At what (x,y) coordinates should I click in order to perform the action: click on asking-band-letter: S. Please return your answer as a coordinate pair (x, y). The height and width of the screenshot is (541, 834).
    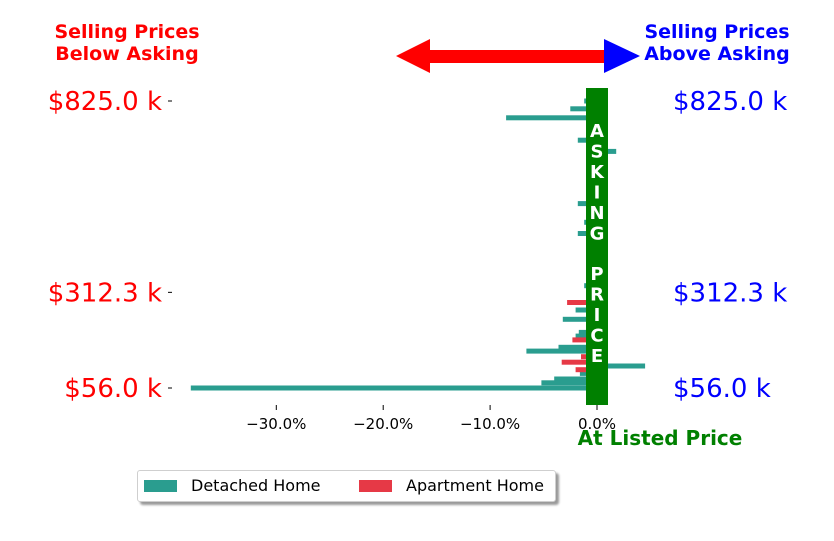
    Looking at the image, I should click on (597, 152).